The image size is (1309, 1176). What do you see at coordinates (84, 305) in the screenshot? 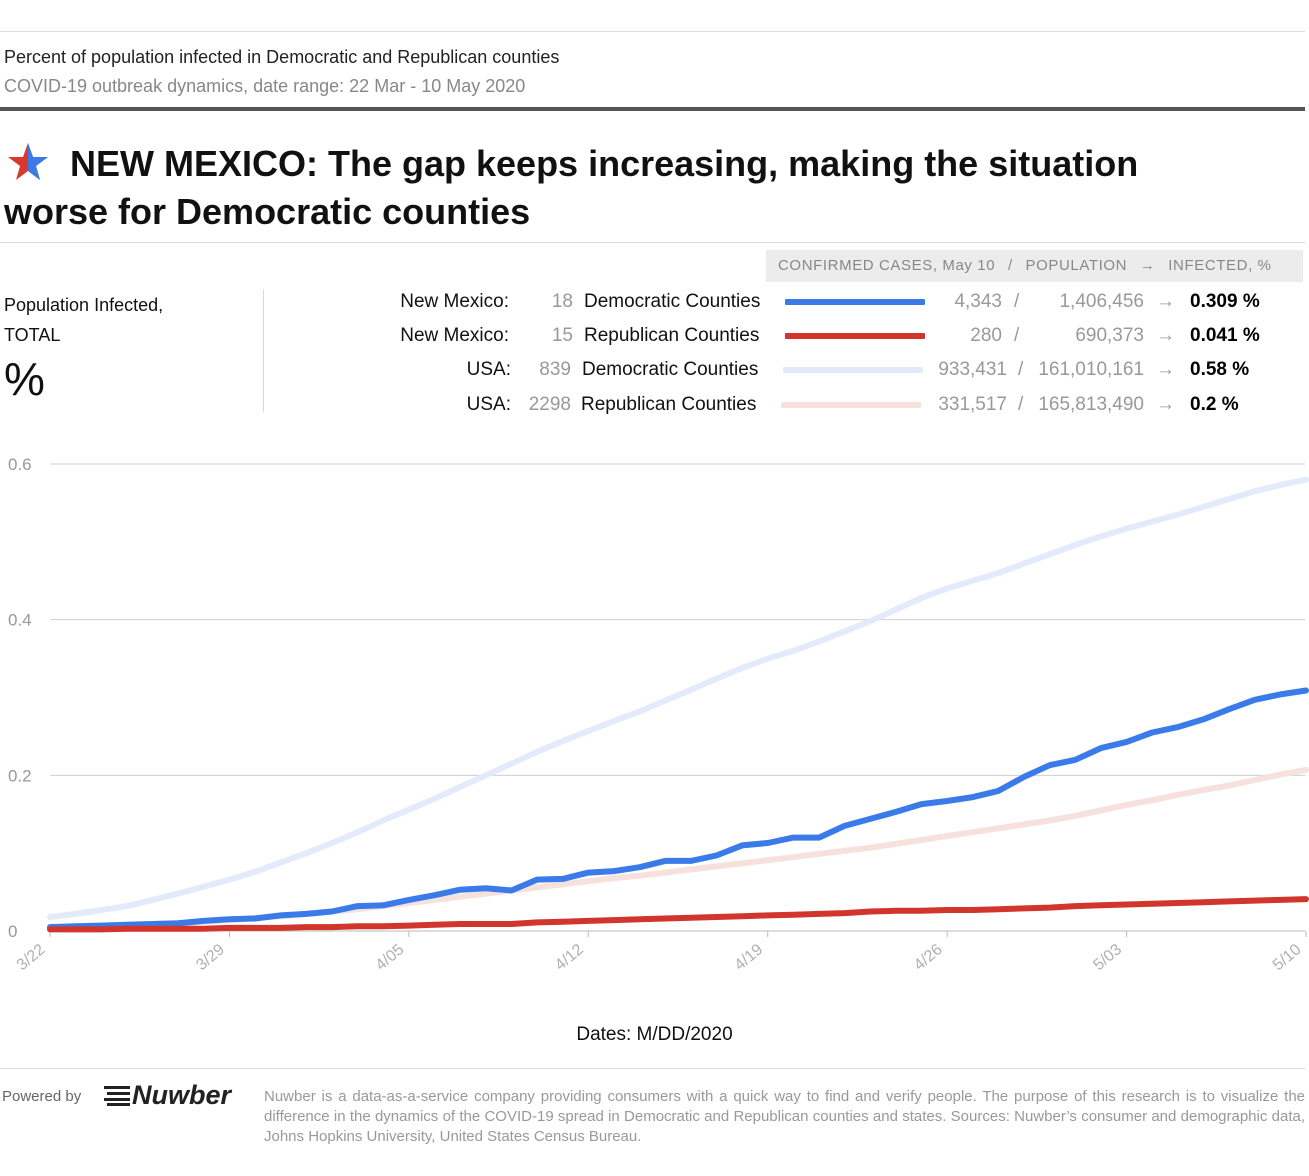
I see `y-axis-title-line1: Population Infected,` at bounding box center [84, 305].